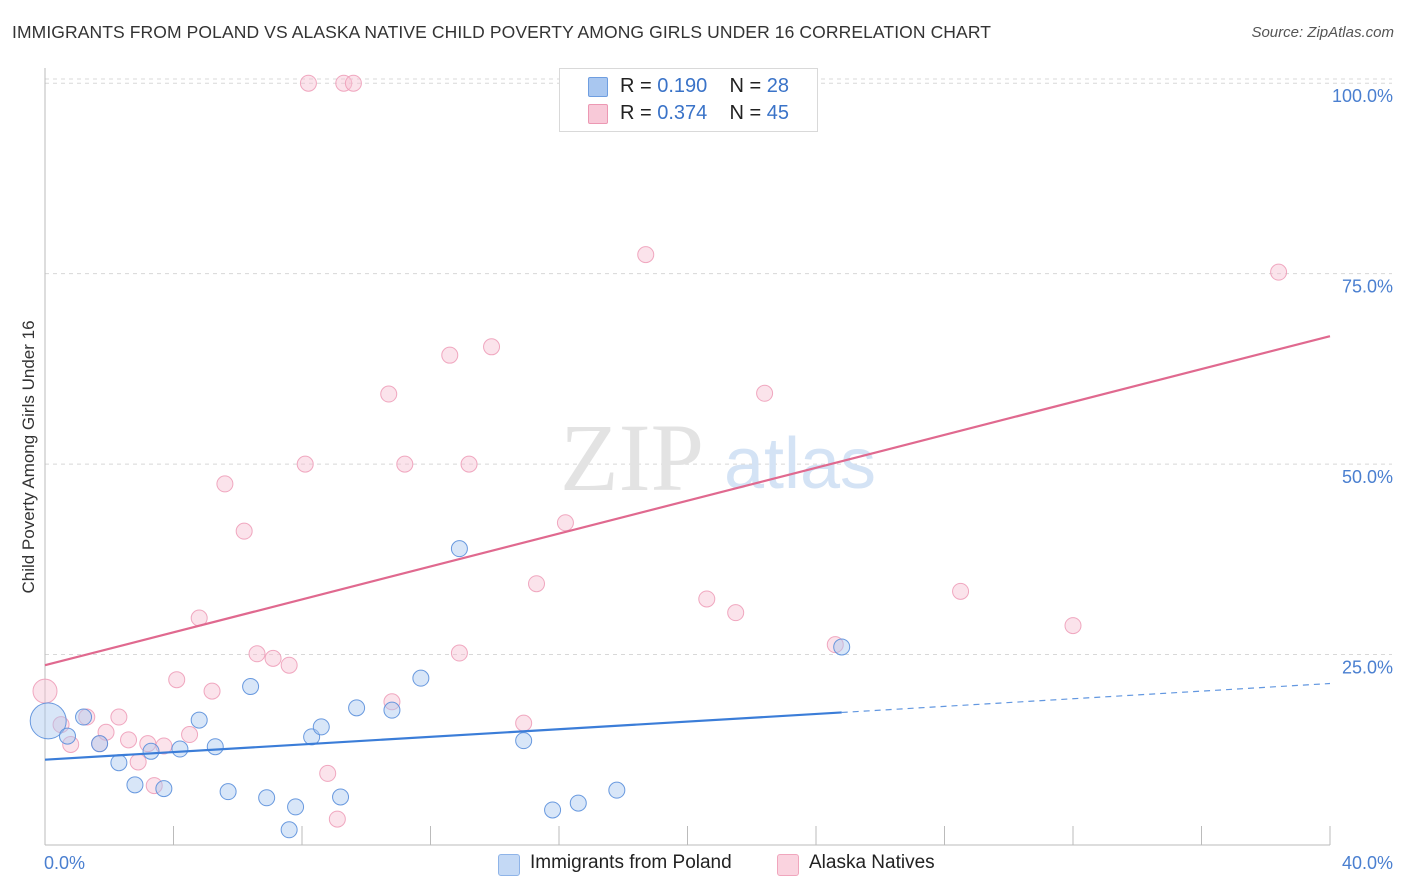  What do you see at coordinates (682, 113) in the screenshot?
I see `legend-r-value: 0.374` at bounding box center [682, 113].